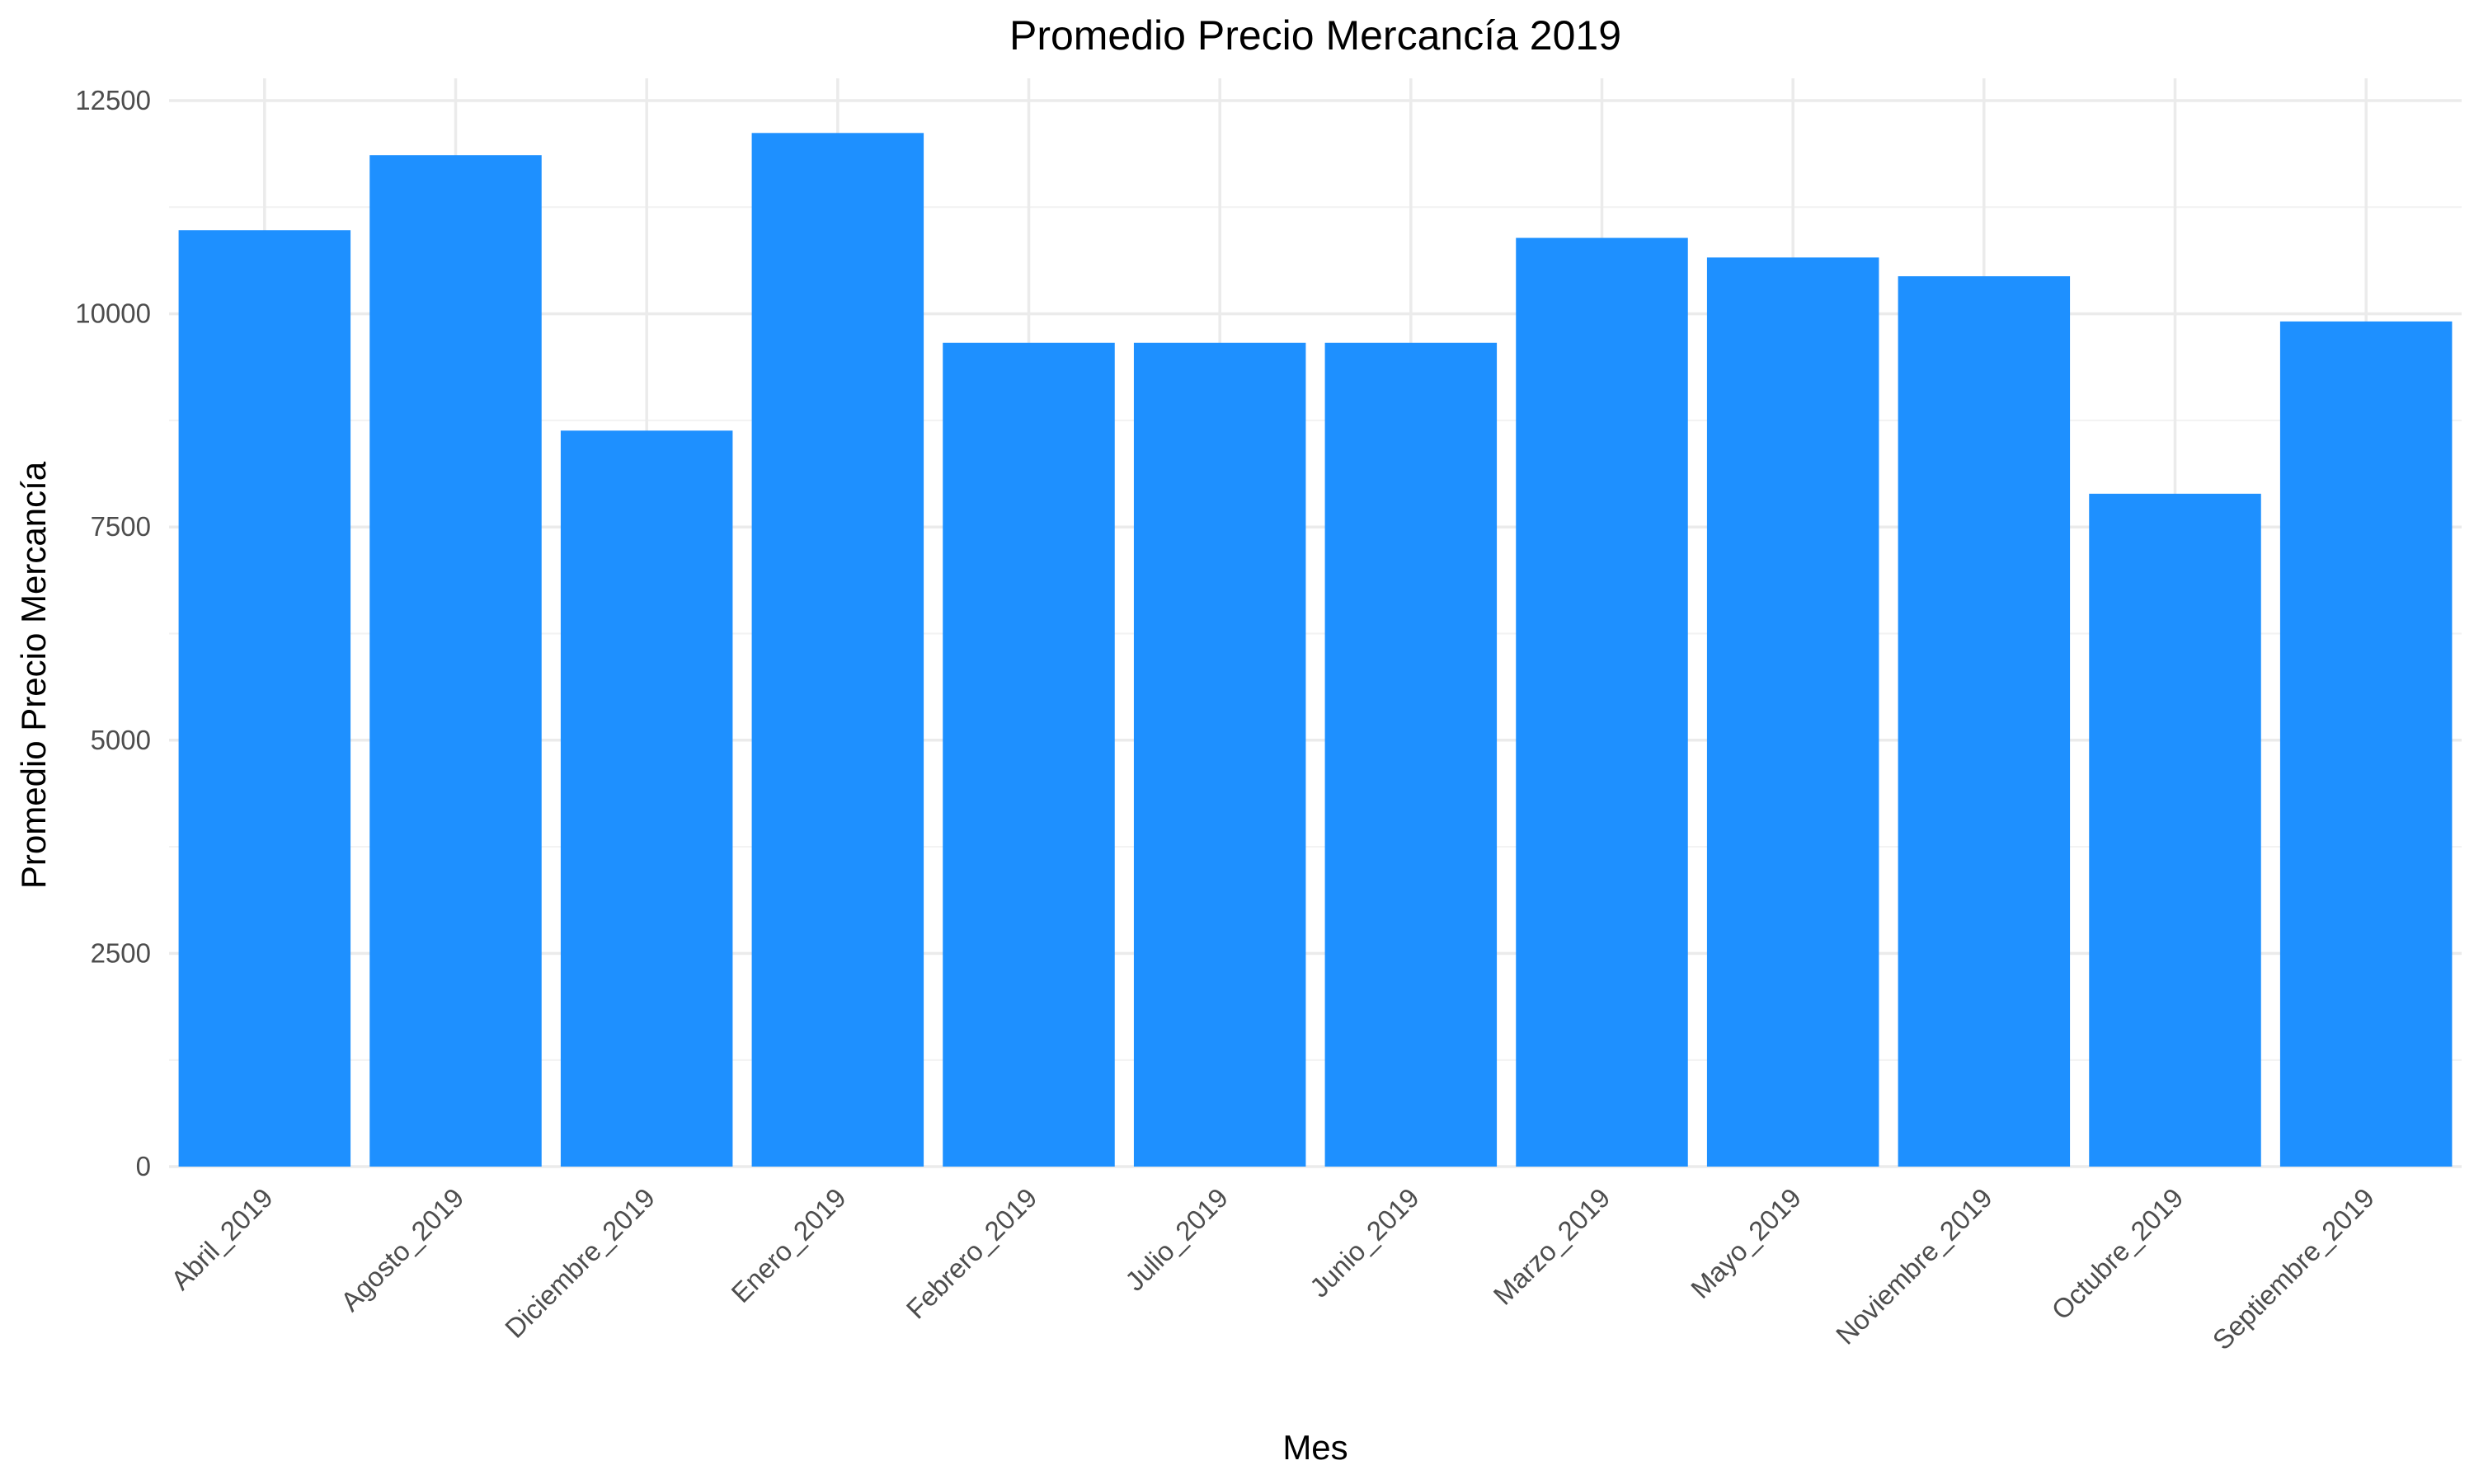 The width and height of the screenshot is (2474, 1484). Describe the element at coordinates (113, 100) in the screenshot. I see `y-tick-label: 12500` at that location.